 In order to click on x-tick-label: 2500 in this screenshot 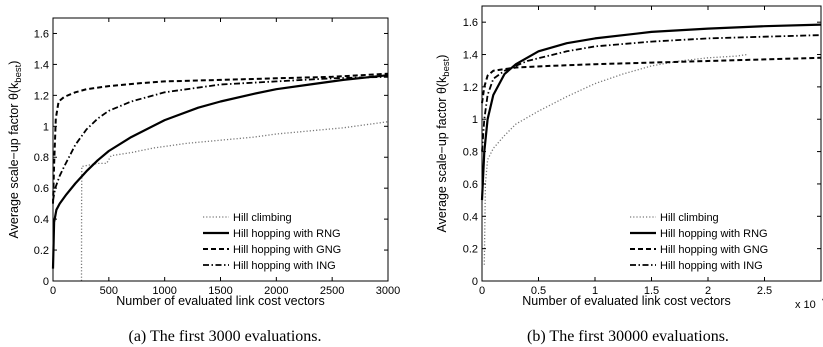, I will do `click(332, 291)`.